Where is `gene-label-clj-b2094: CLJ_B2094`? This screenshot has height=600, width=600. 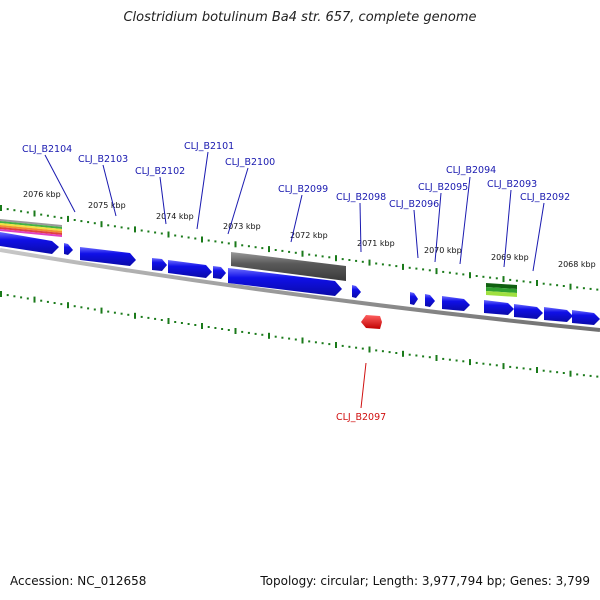 gene-label-clj-b2094: CLJ_B2094 is located at coordinates (471, 170).